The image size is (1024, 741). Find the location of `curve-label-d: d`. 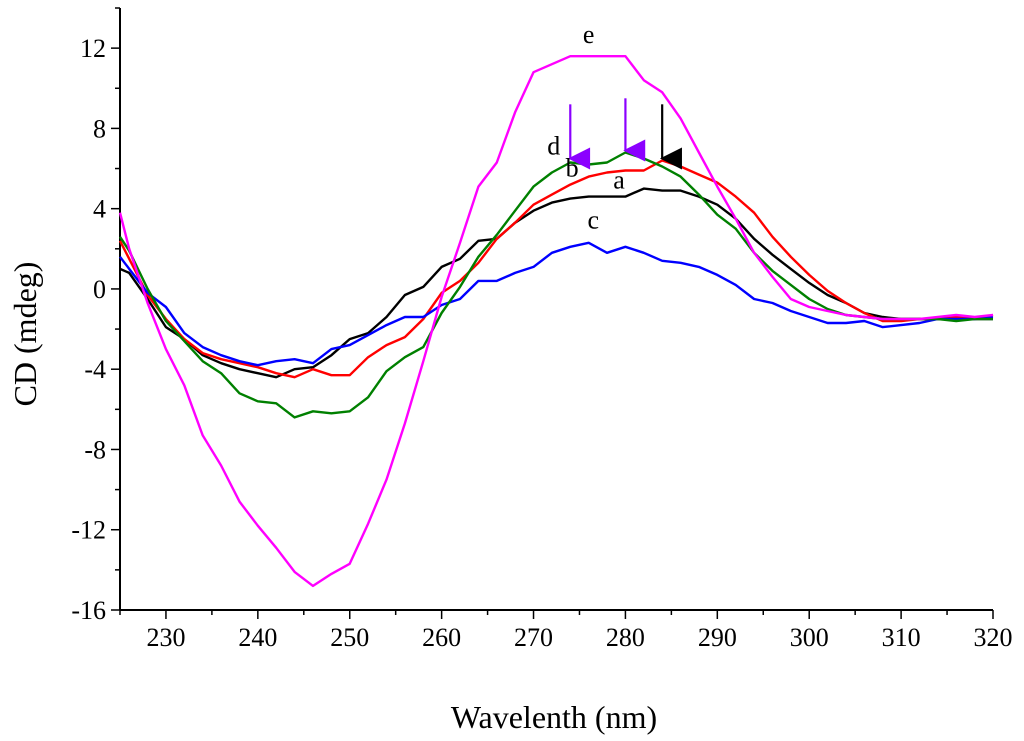

curve-label-d: d is located at coordinates (553, 145).